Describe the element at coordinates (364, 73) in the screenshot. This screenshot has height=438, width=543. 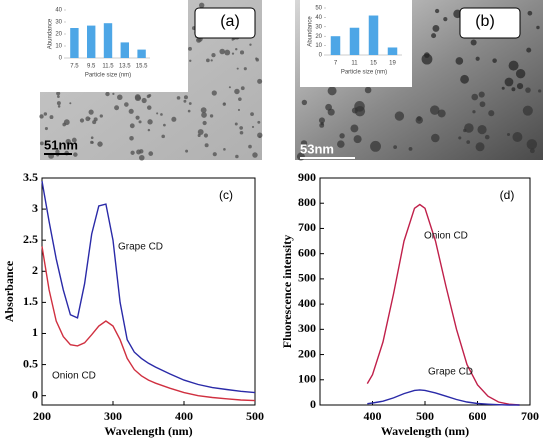
I see `x-axis-label: Particle size (nm)` at that location.